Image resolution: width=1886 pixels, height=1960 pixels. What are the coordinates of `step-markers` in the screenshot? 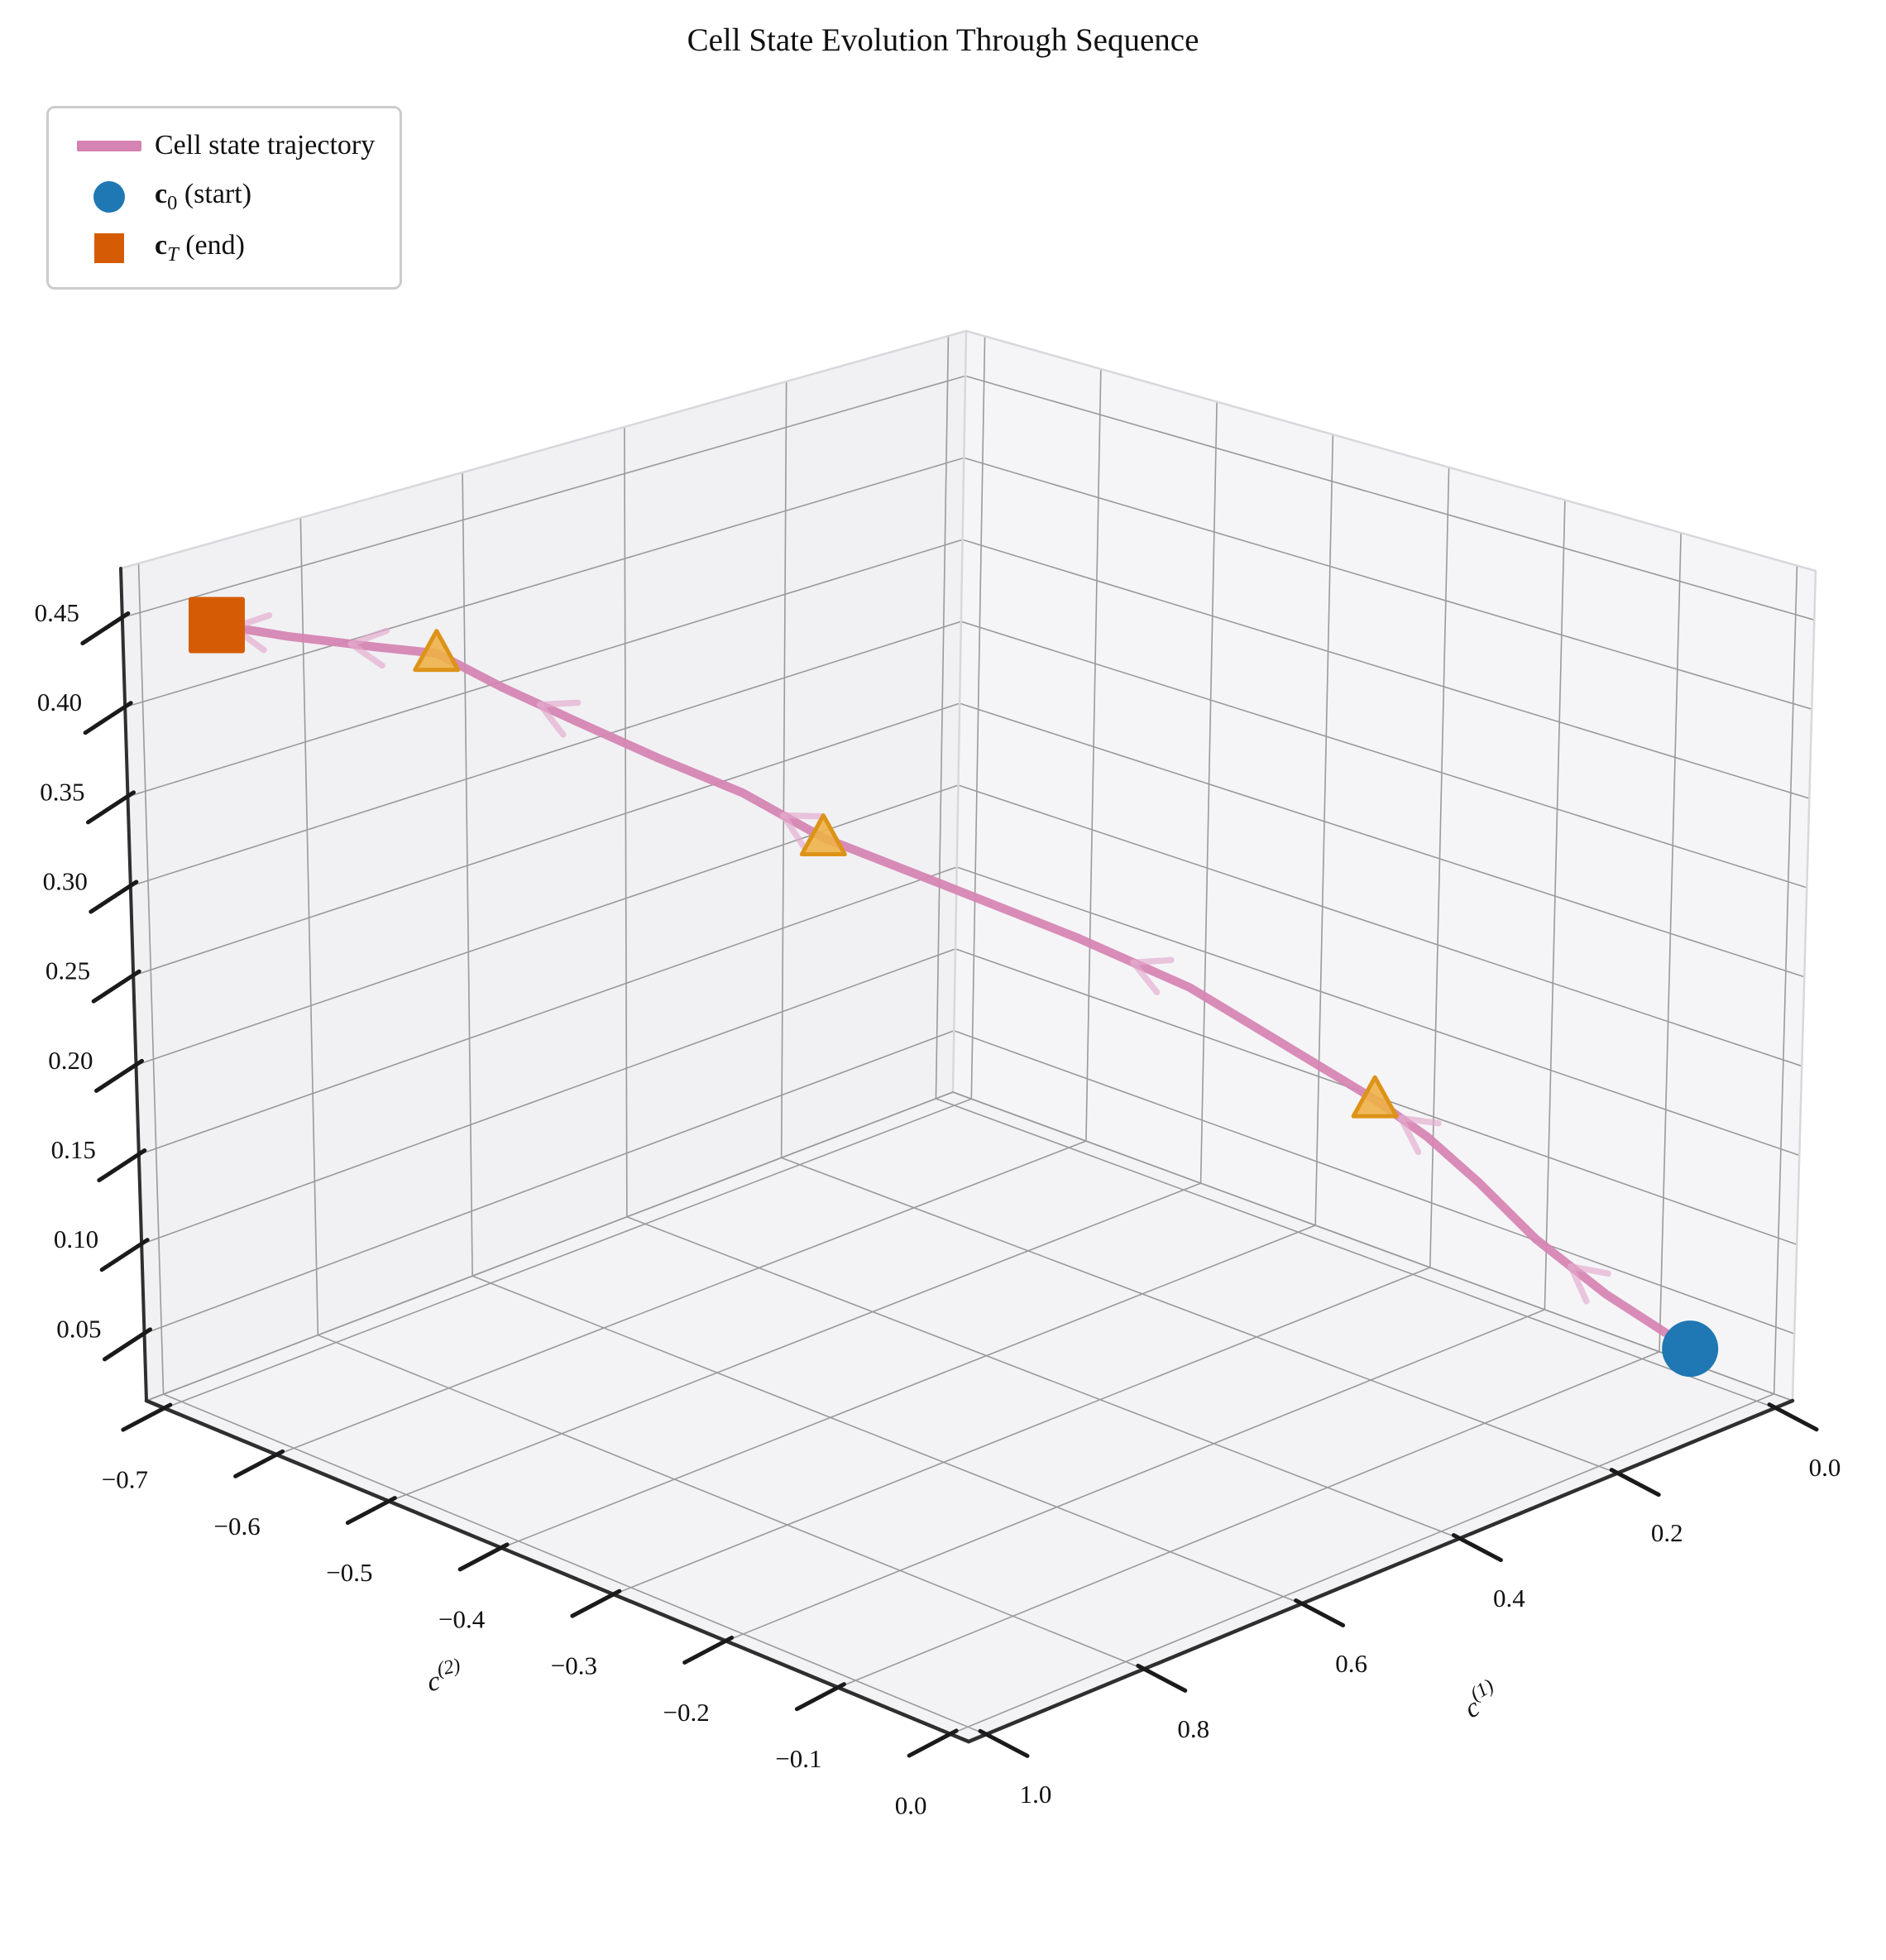 It's located at (906, 874).